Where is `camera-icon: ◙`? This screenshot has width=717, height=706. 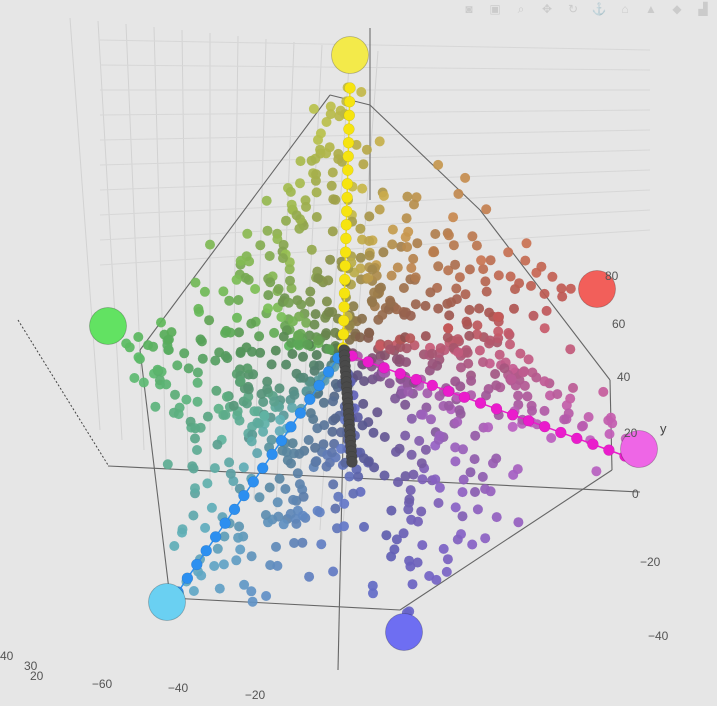
camera-icon: ◙ is located at coordinates (469, 9).